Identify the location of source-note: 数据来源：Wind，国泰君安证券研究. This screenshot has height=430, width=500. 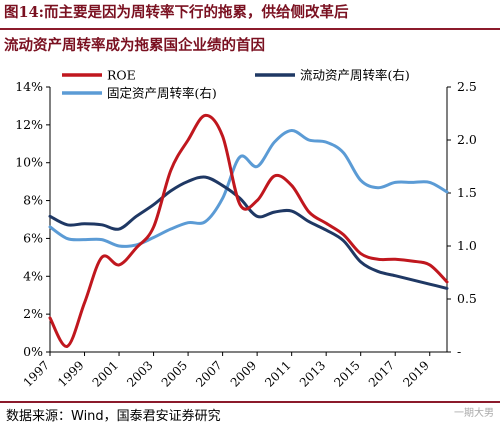
(113, 416).